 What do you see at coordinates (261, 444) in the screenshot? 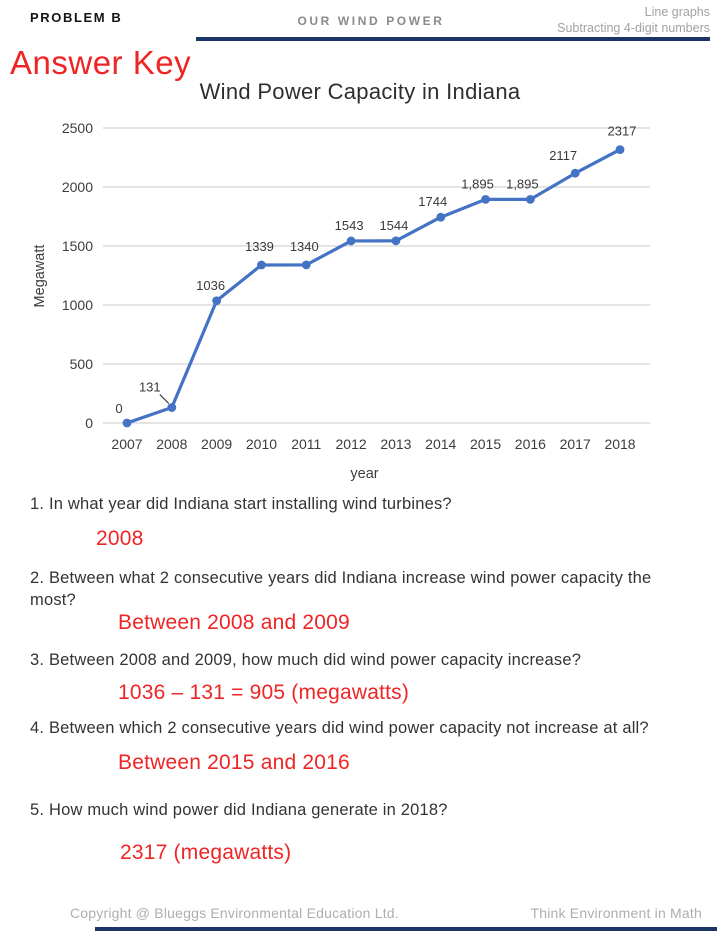
I see `x-axis-tick-label: 2010` at bounding box center [261, 444].